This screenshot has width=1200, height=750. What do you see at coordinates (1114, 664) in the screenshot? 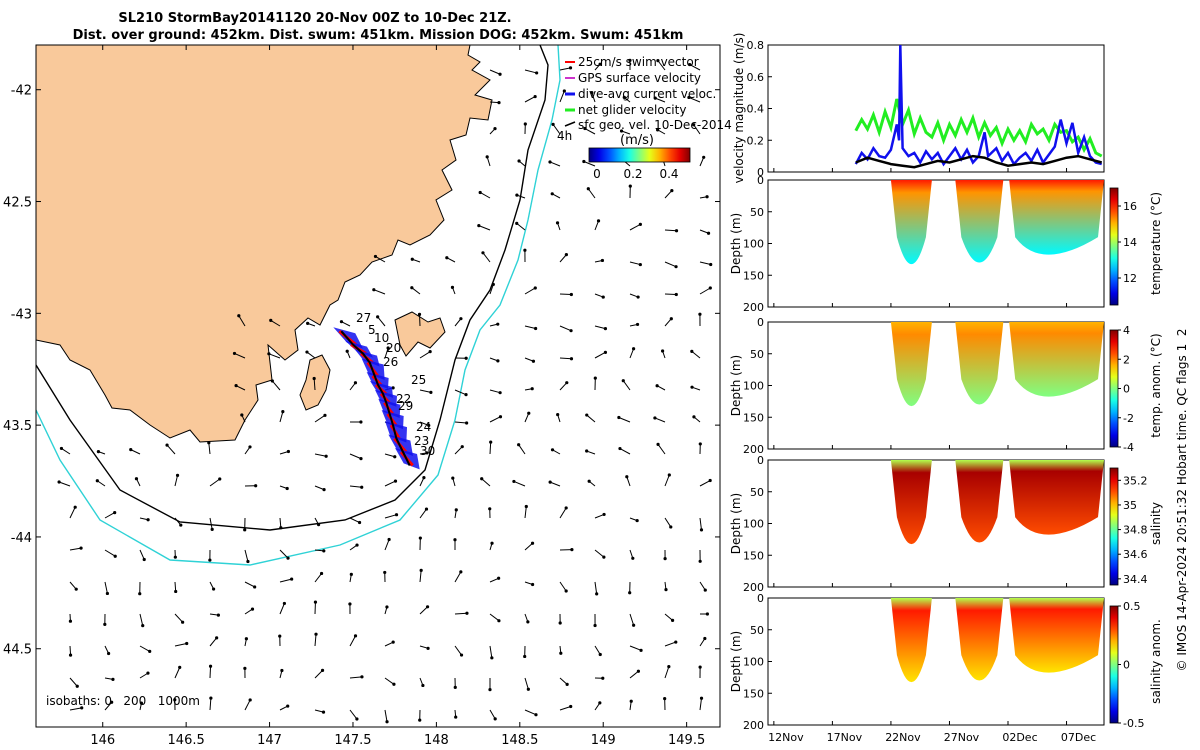
I see `section-colorbar` at bounding box center [1114, 664].